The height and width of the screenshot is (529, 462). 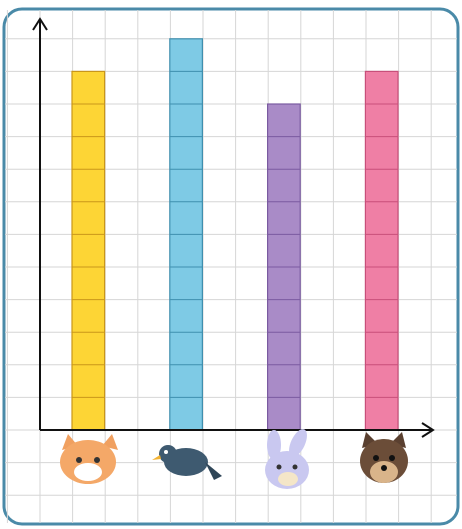 What do you see at coordinates (40, 24) in the screenshot?
I see `y-axis-arrow` at bounding box center [40, 24].